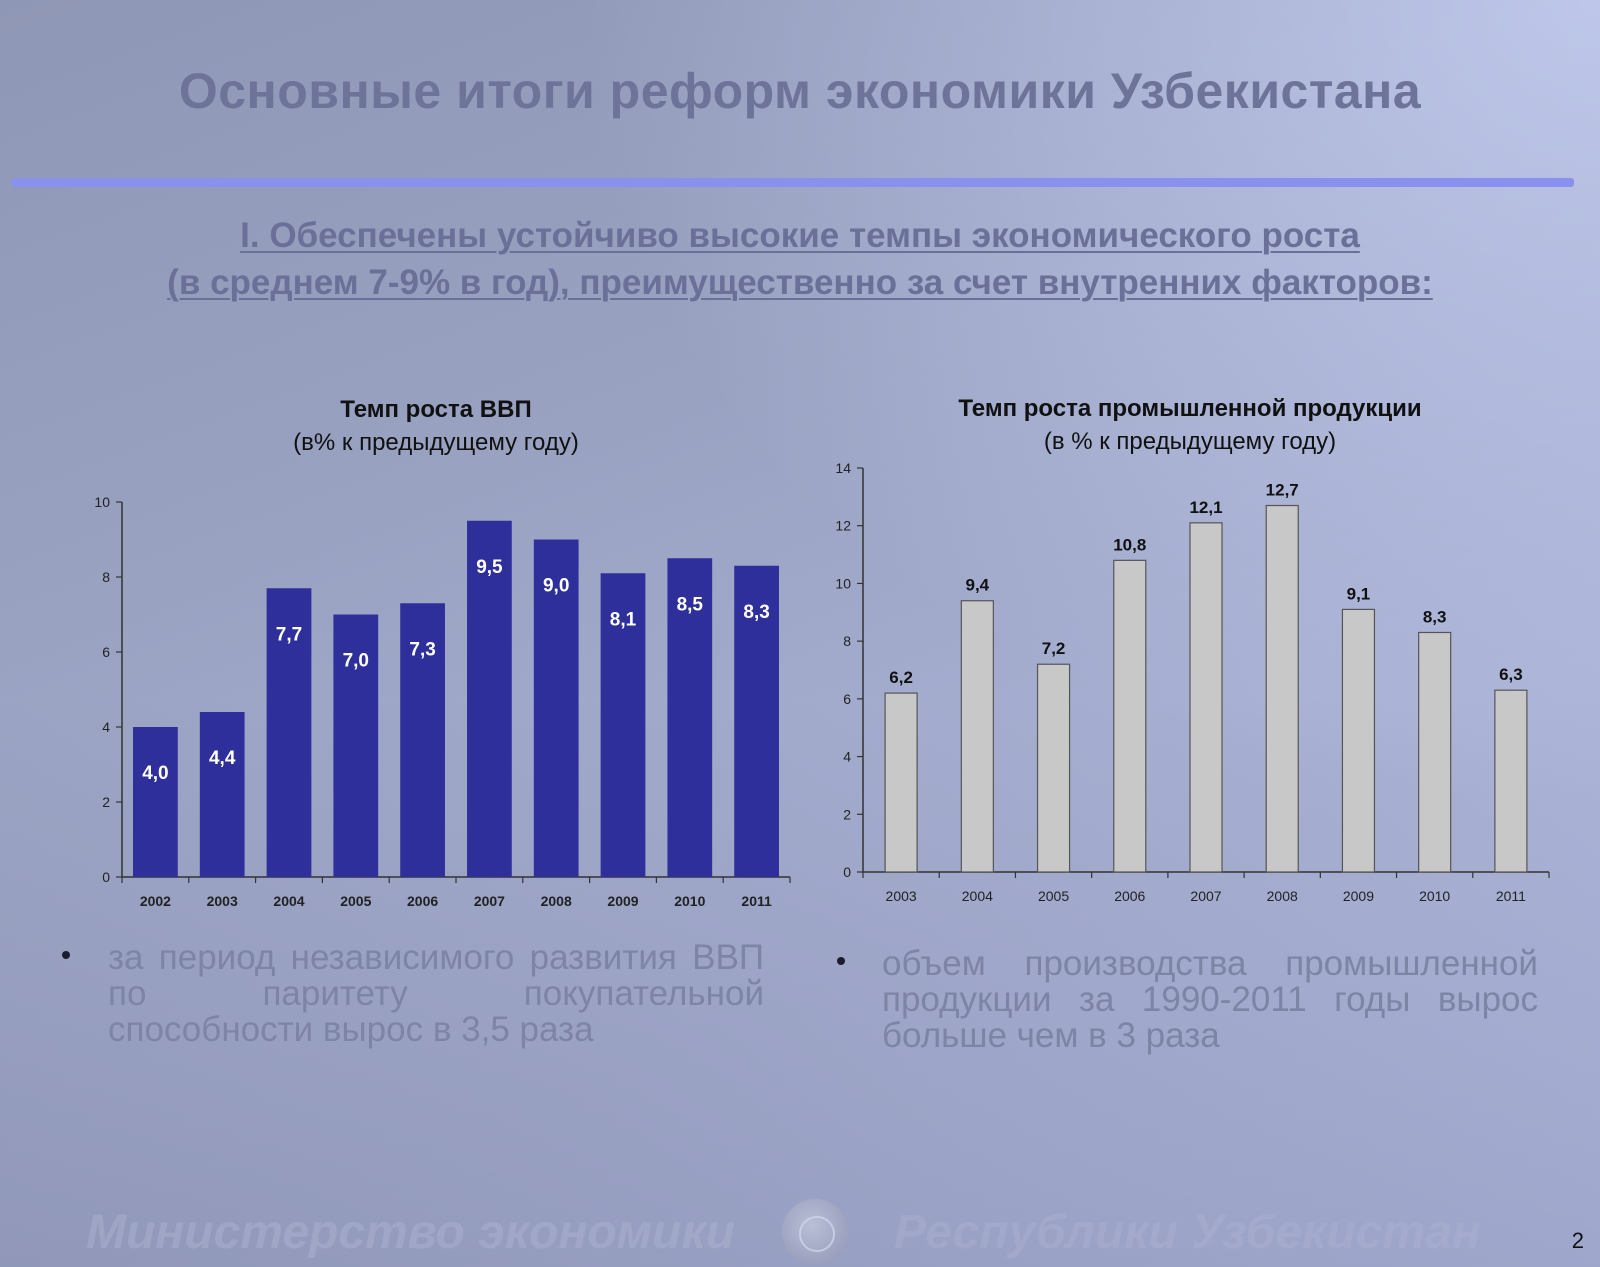 This screenshot has width=1600, height=1267. Describe the element at coordinates (436, 426) in the screenshot. I see `gdp-chart-title: Темп роста ВВП (в% к предыдущему году)` at that location.